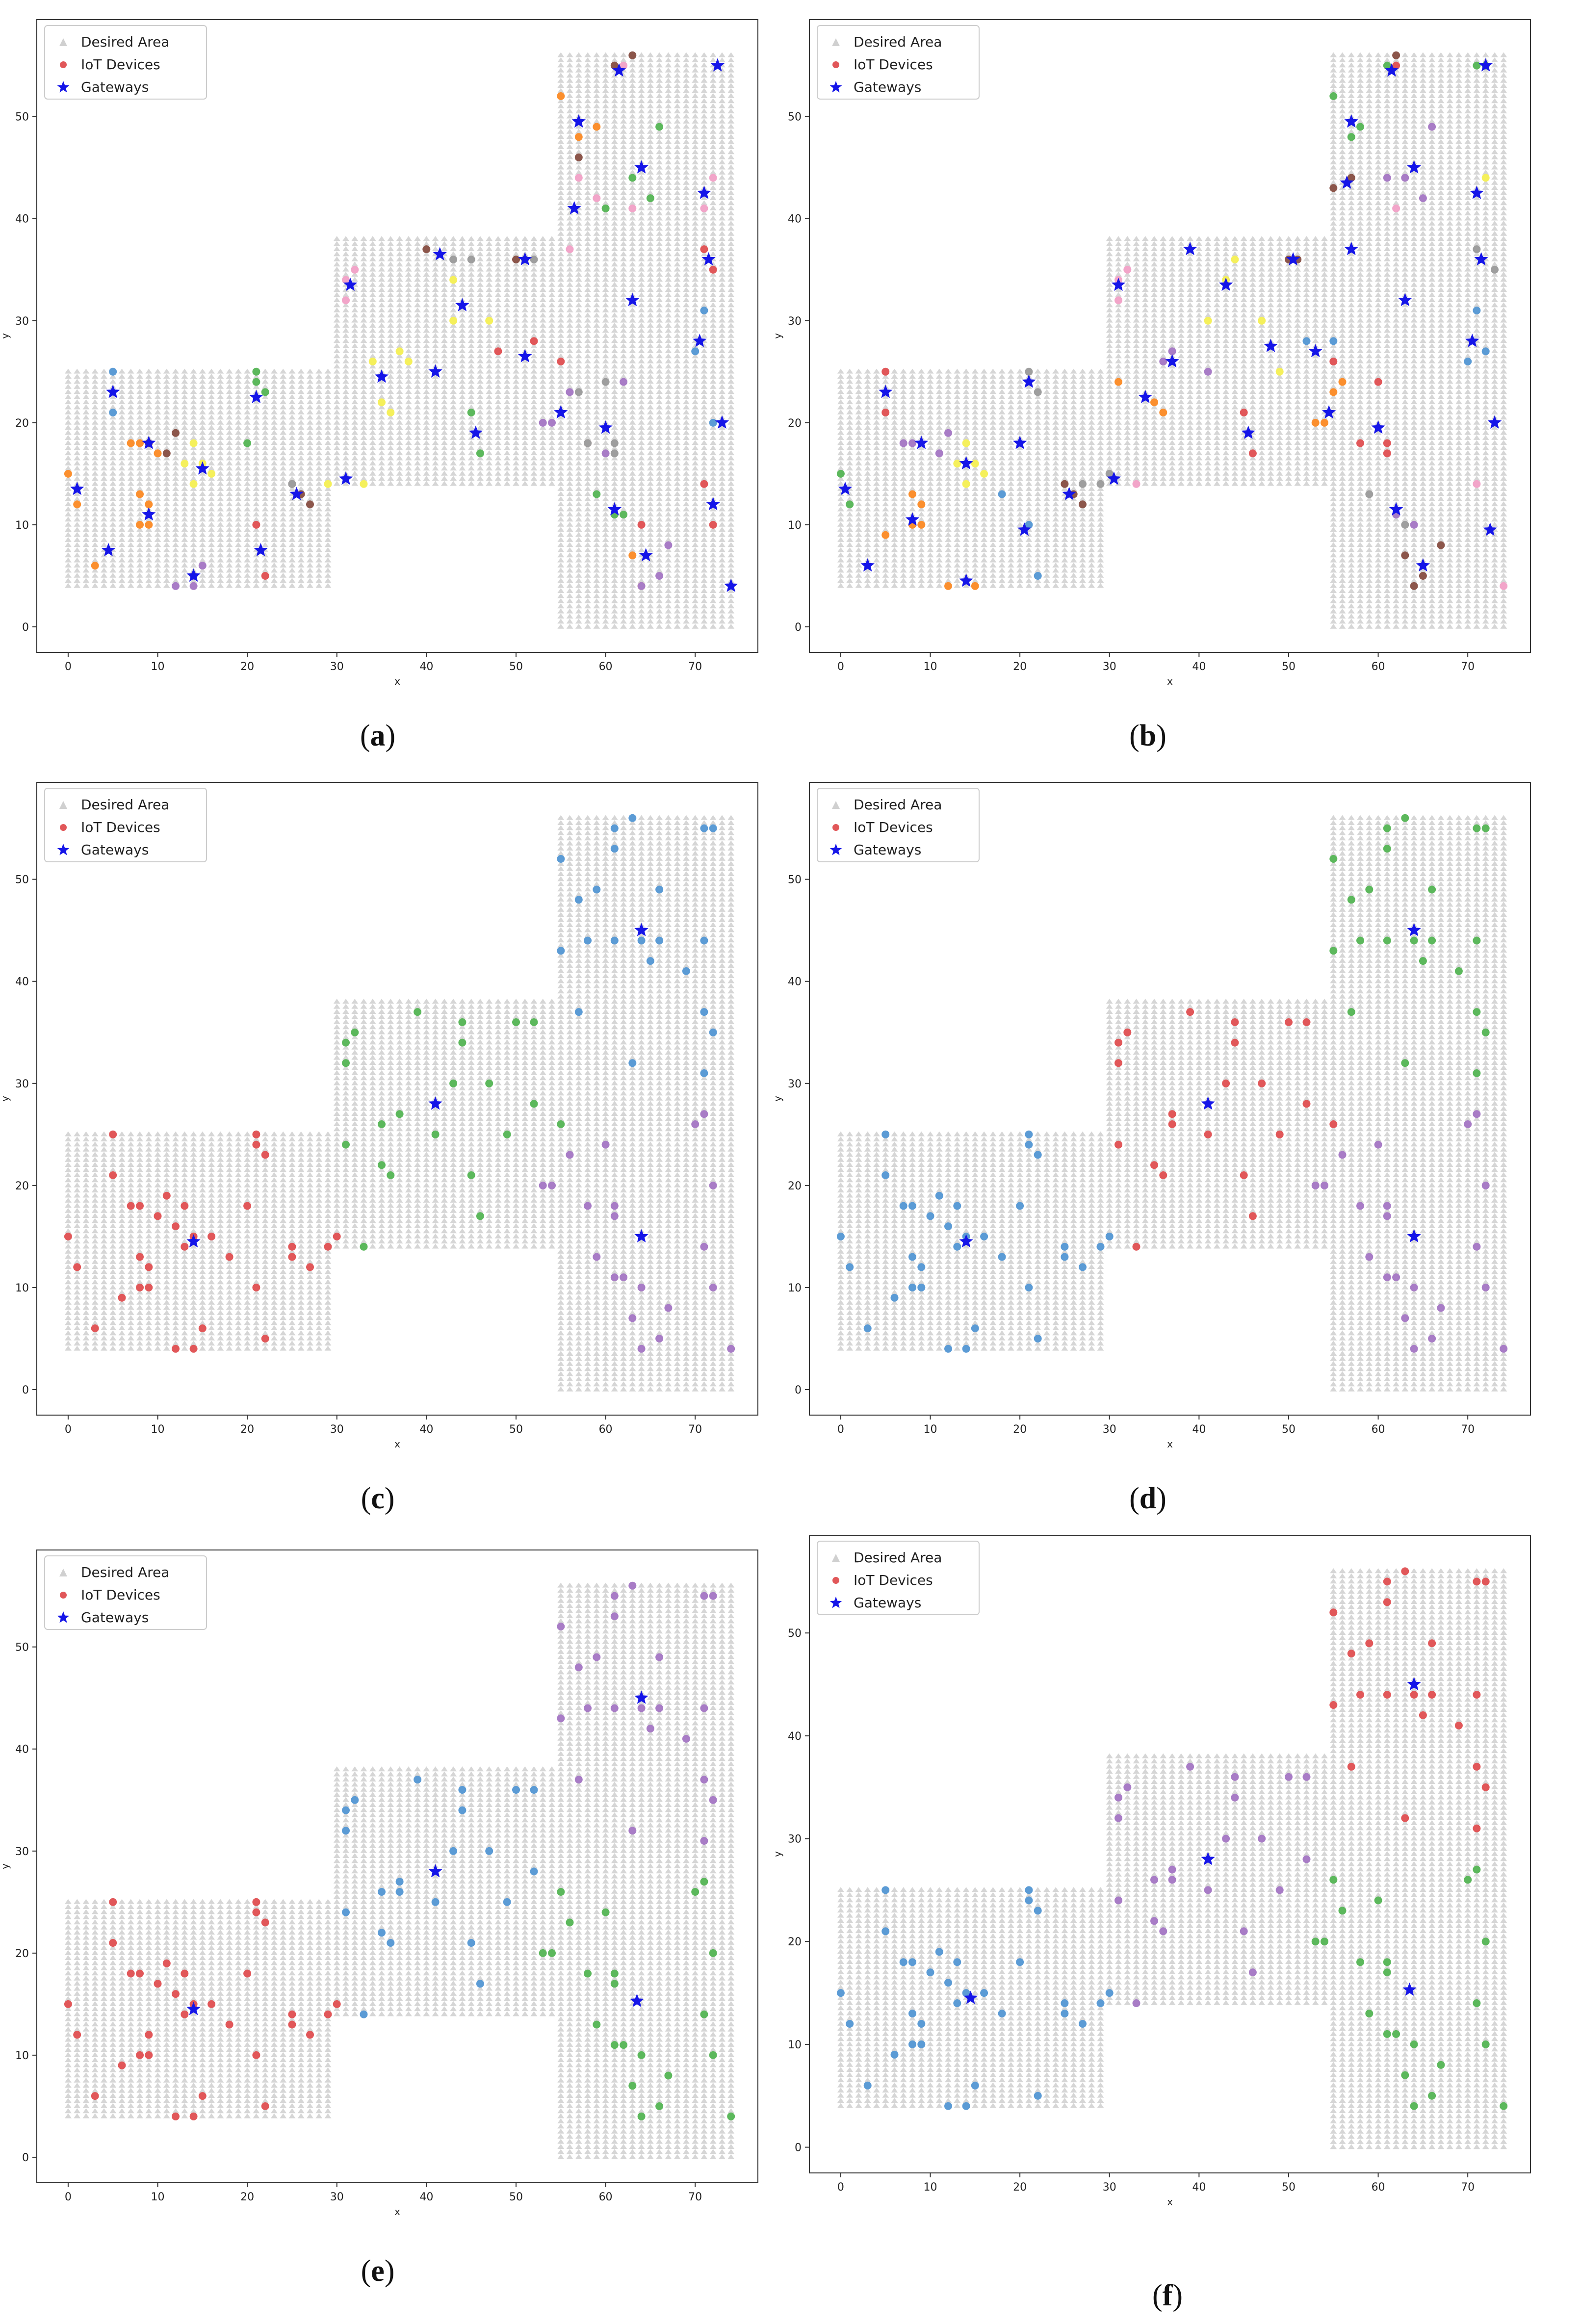 The image size is (1581, 2324). Describe the element at coordinates (606, 667) in the screenshot. I see `x-tick-label: 60` at that location.